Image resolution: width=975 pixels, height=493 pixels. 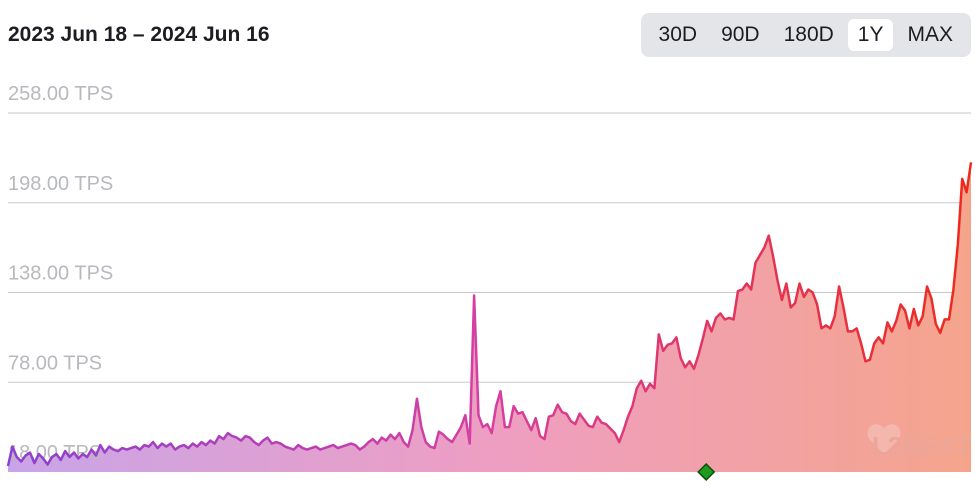 What do you see at coordinates (55, 363) in the screenshot?
I see `y-tick-label: 78.00 TPS` at bounding box center [55, 363].